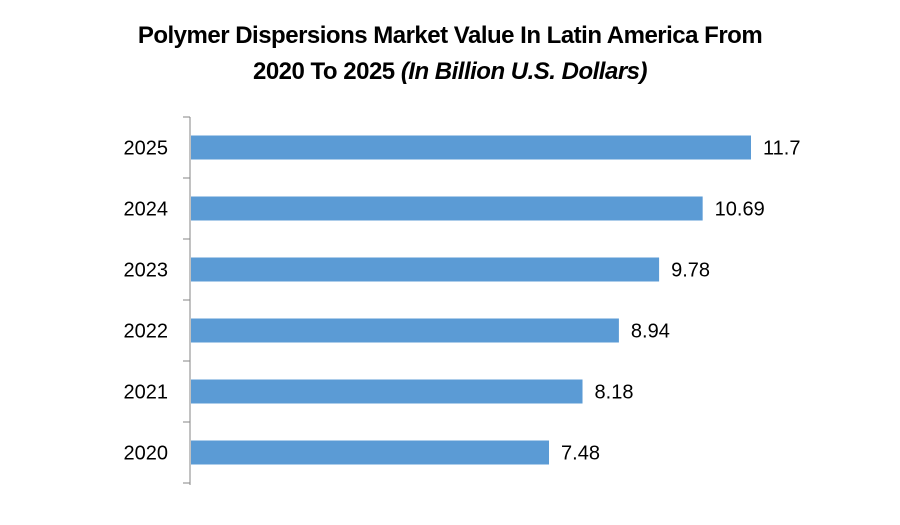 This screenshot has width=900, height=525. Describe the element at coordinates (323, 71) in the screenshot. I see `chart-title-years: 2020 To 2025` at that location.